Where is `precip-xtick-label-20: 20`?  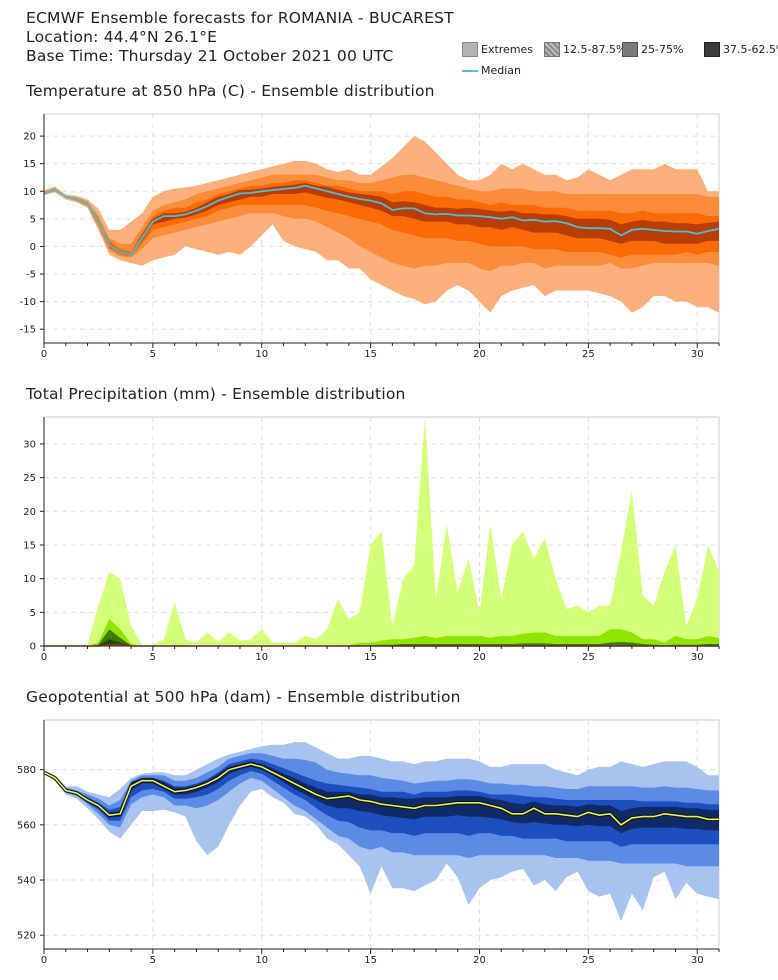 precip-xtick-label-20: 20 is located at coordinates (479, 657).